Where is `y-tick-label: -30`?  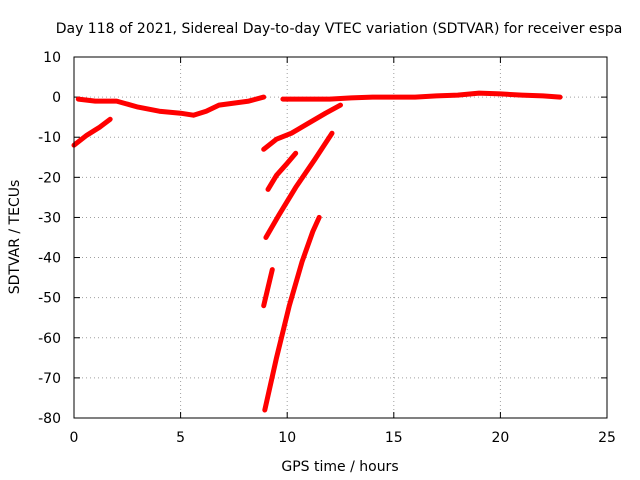
y-tick-label: -30 is located at coordinates (49, 218).